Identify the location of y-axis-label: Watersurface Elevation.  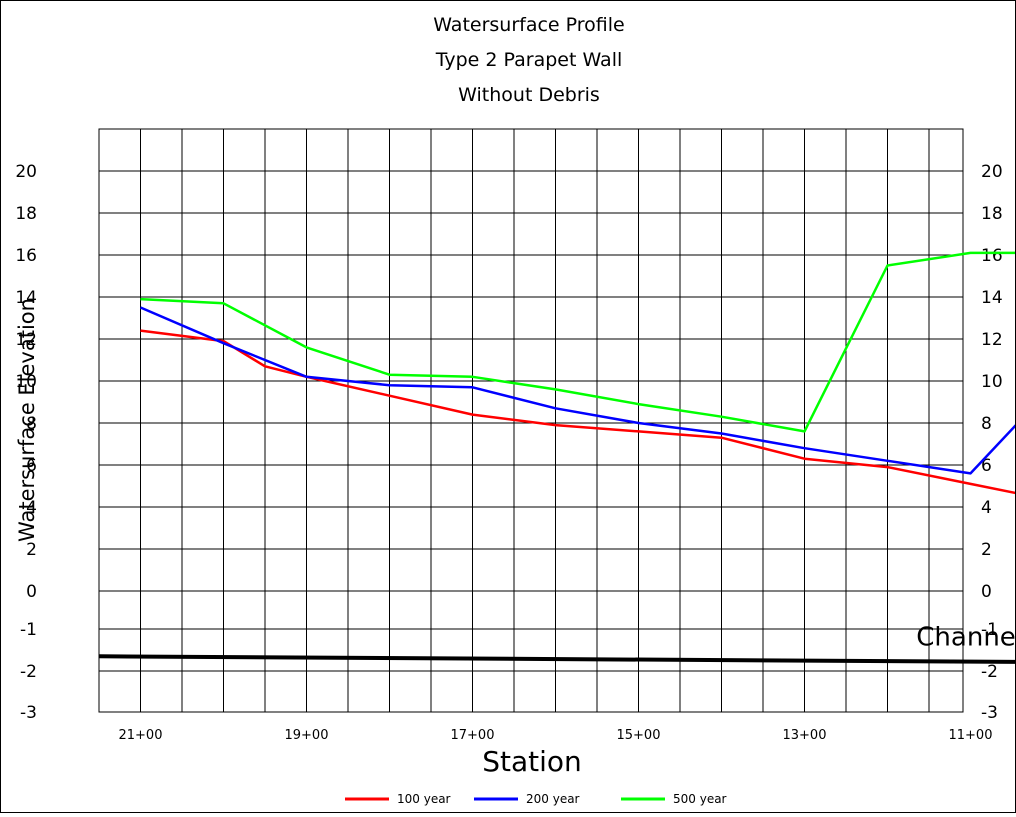
(27, 420).